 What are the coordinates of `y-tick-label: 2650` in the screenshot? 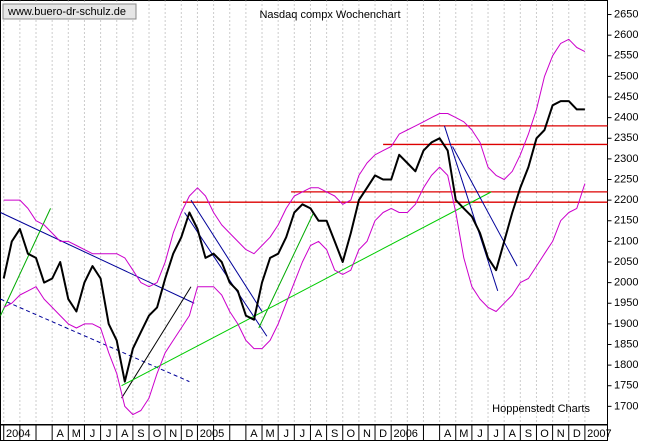 It's located at (626, 14).